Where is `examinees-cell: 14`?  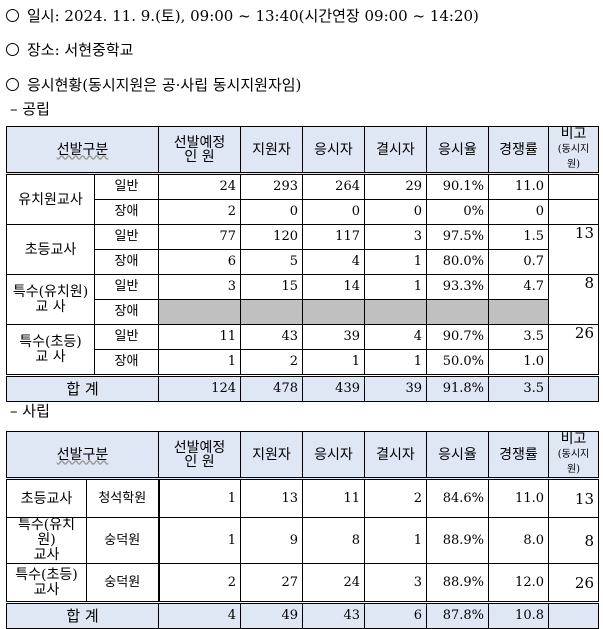 examinees-cell: 14 is located at coordinates (333, 287).